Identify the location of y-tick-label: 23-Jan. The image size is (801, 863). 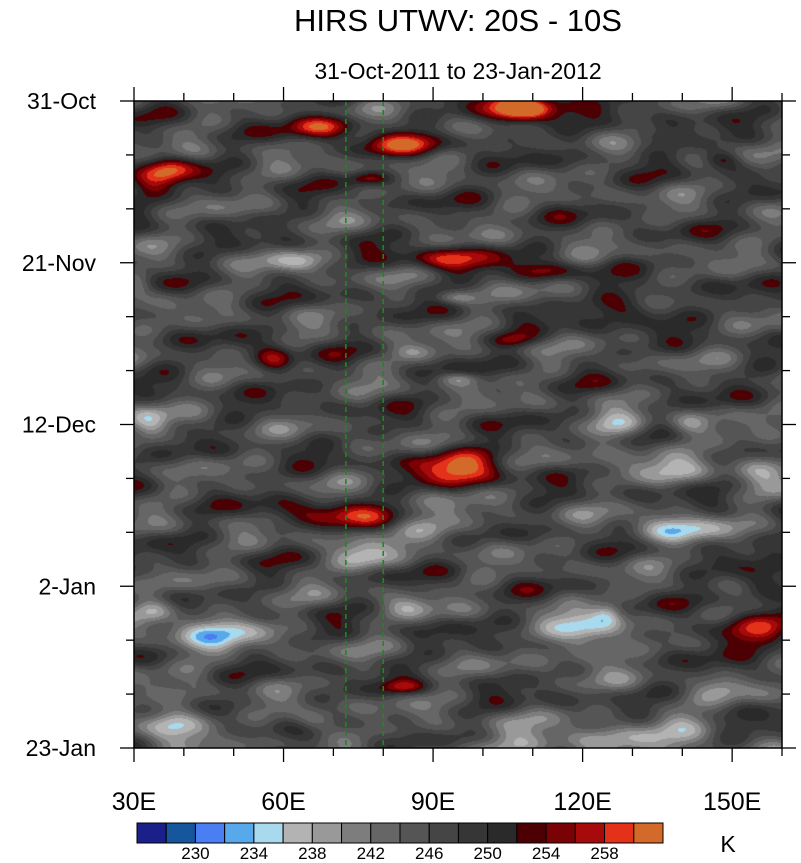
(61, 748).